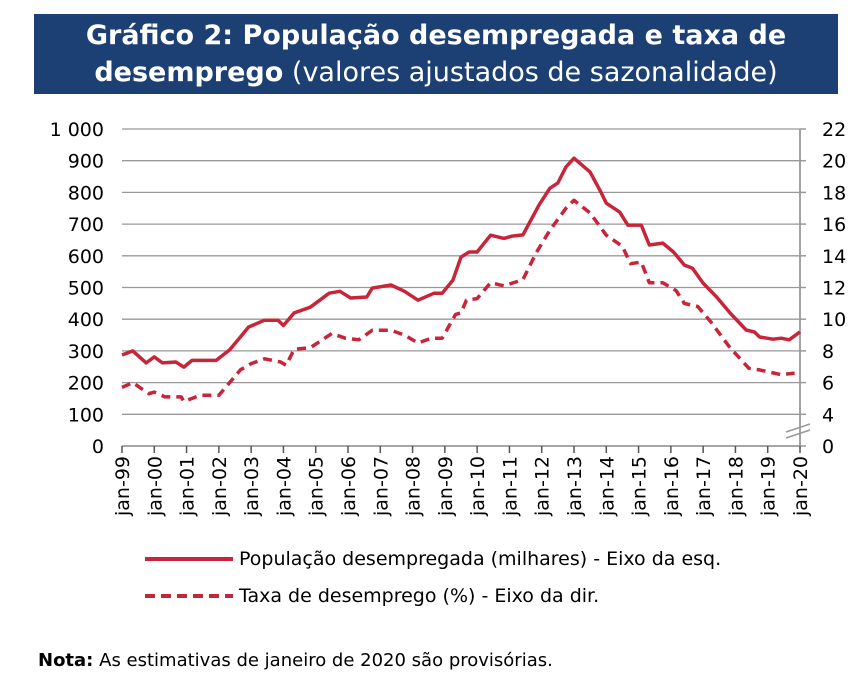 Image resolution: width=868 pixels, height=684 pixels. What do you see at coordinates (828, 447) in the screenshot?
I see `right-tick-label: 0` at bounding box center [828, 447].